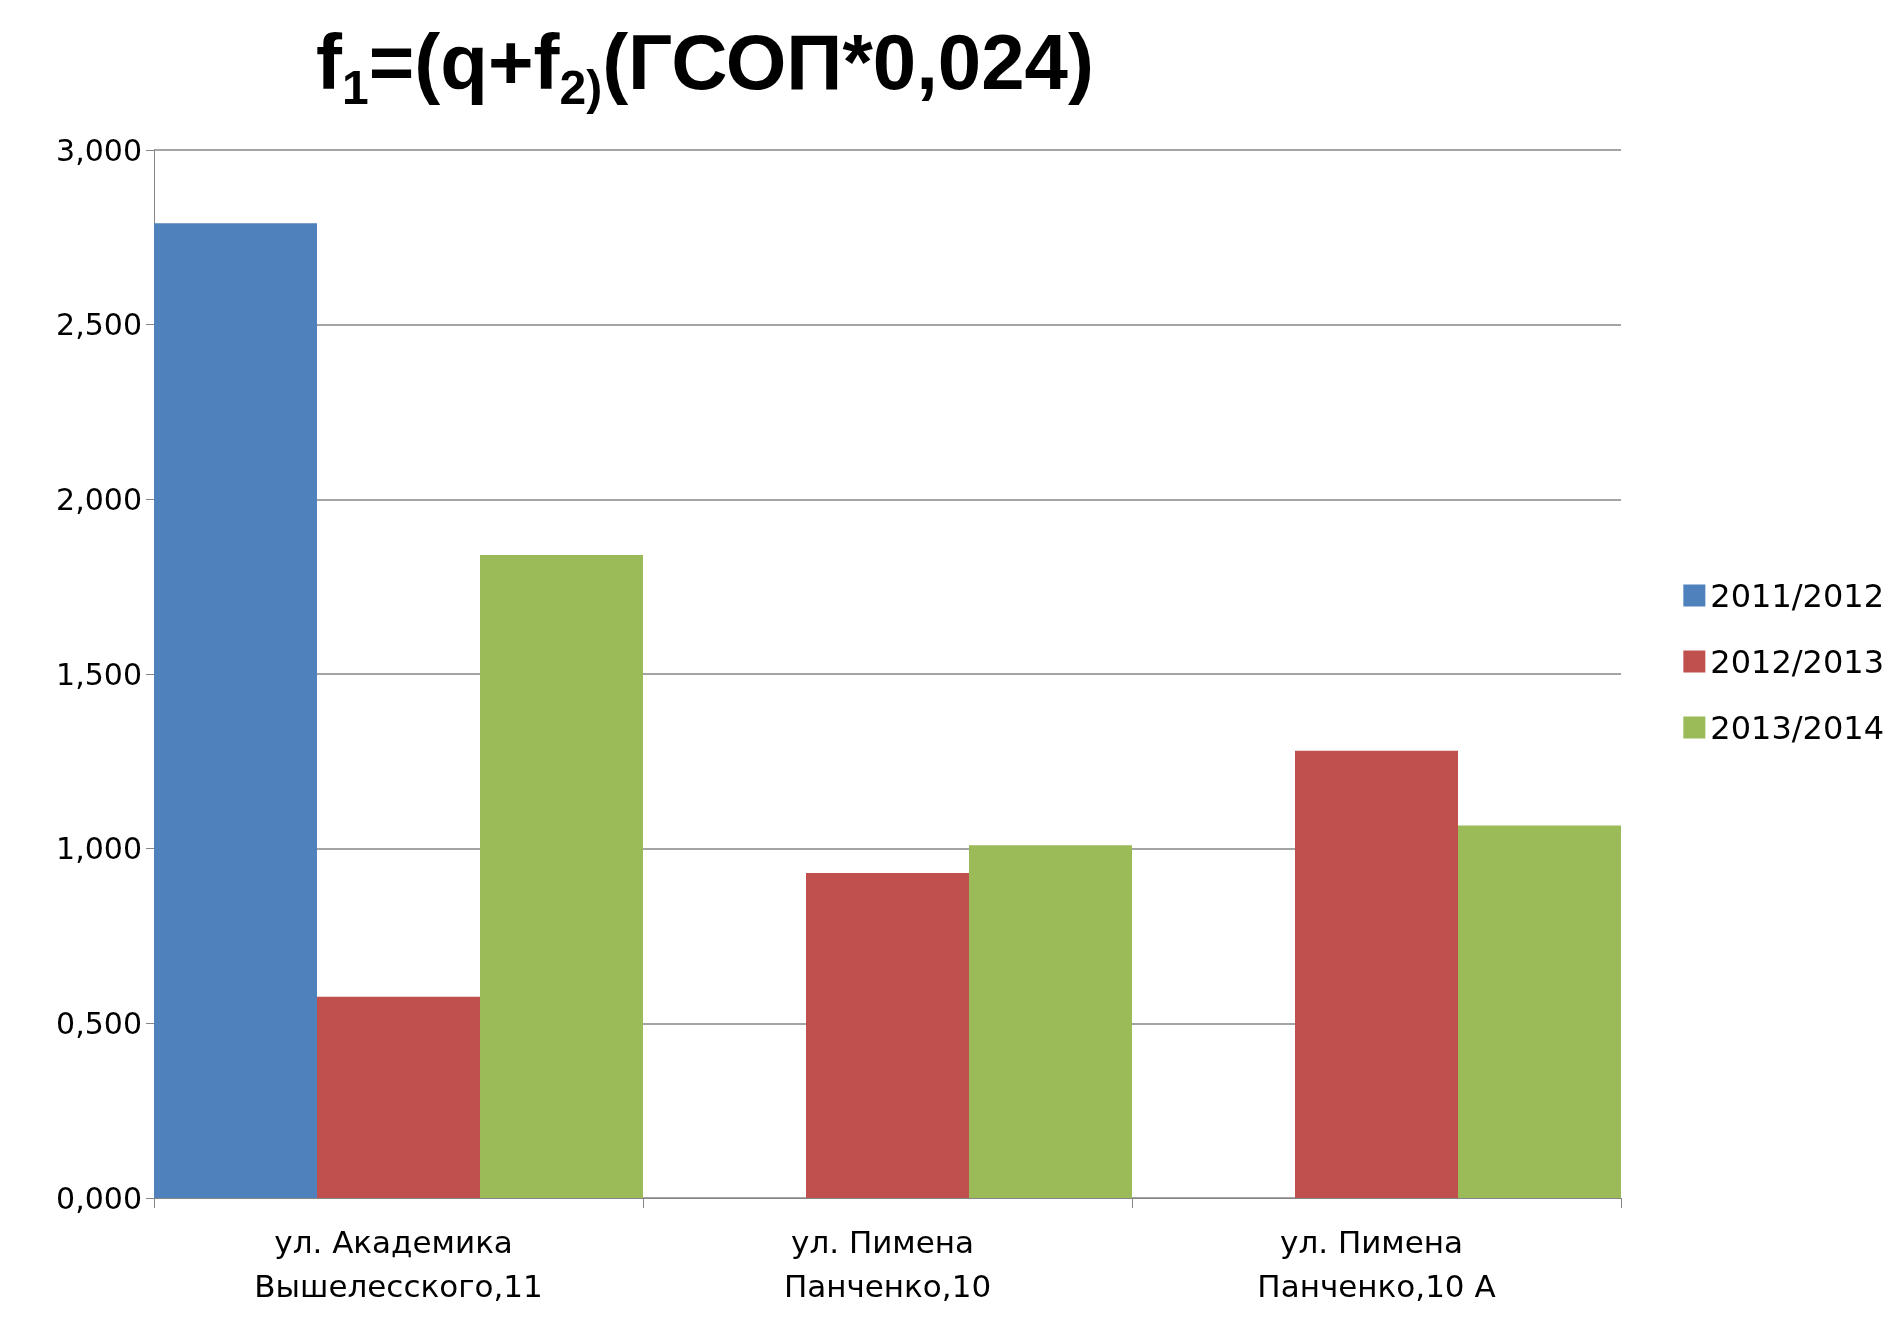  I want to click on y-tick-label: 3,000, so click(99, 150).